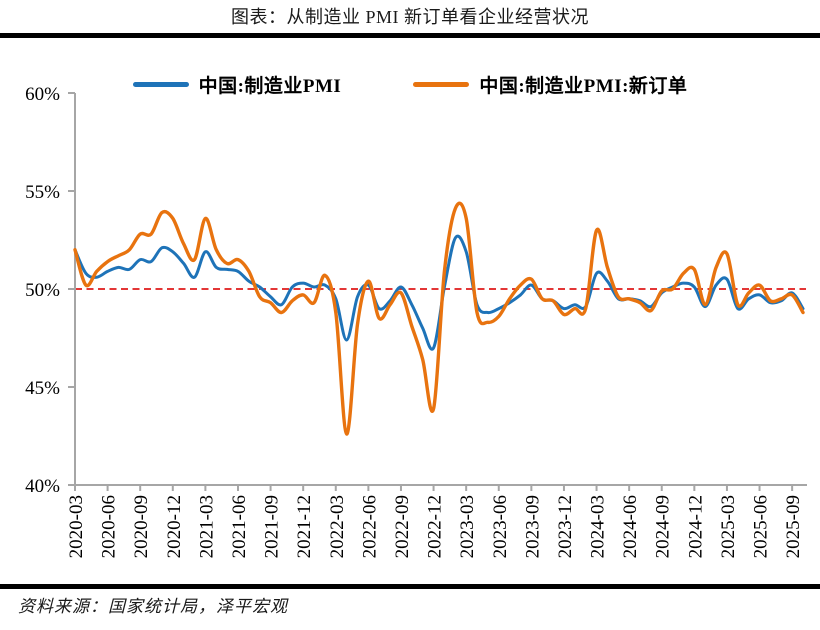 This screenshot has width=820, height=630. What do you see at coordinates (42, 94) in the screenshot?
I see `y-tick-label: 60%` at bounding box center [42, 94].